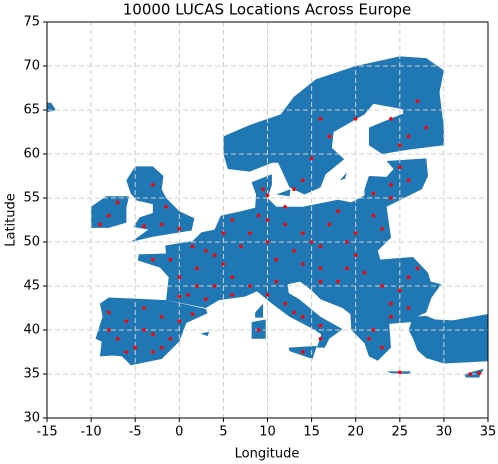 The image size is (498, 464). Describe the element at coordinates (31, 330) in the screenshot. I see `y-tick-label: 40` at that location.